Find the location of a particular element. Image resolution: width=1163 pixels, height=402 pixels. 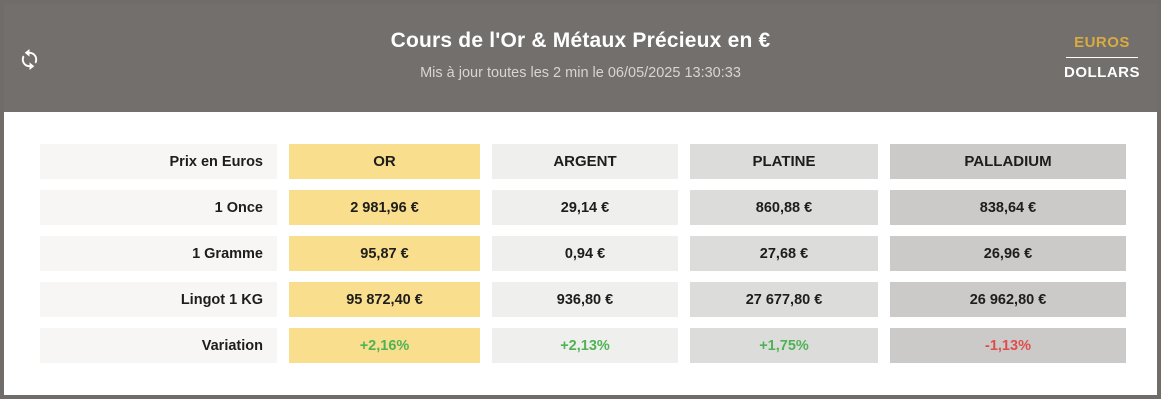

column-header-palladium: PALLADIUM is located at coordinates (1008, 161).